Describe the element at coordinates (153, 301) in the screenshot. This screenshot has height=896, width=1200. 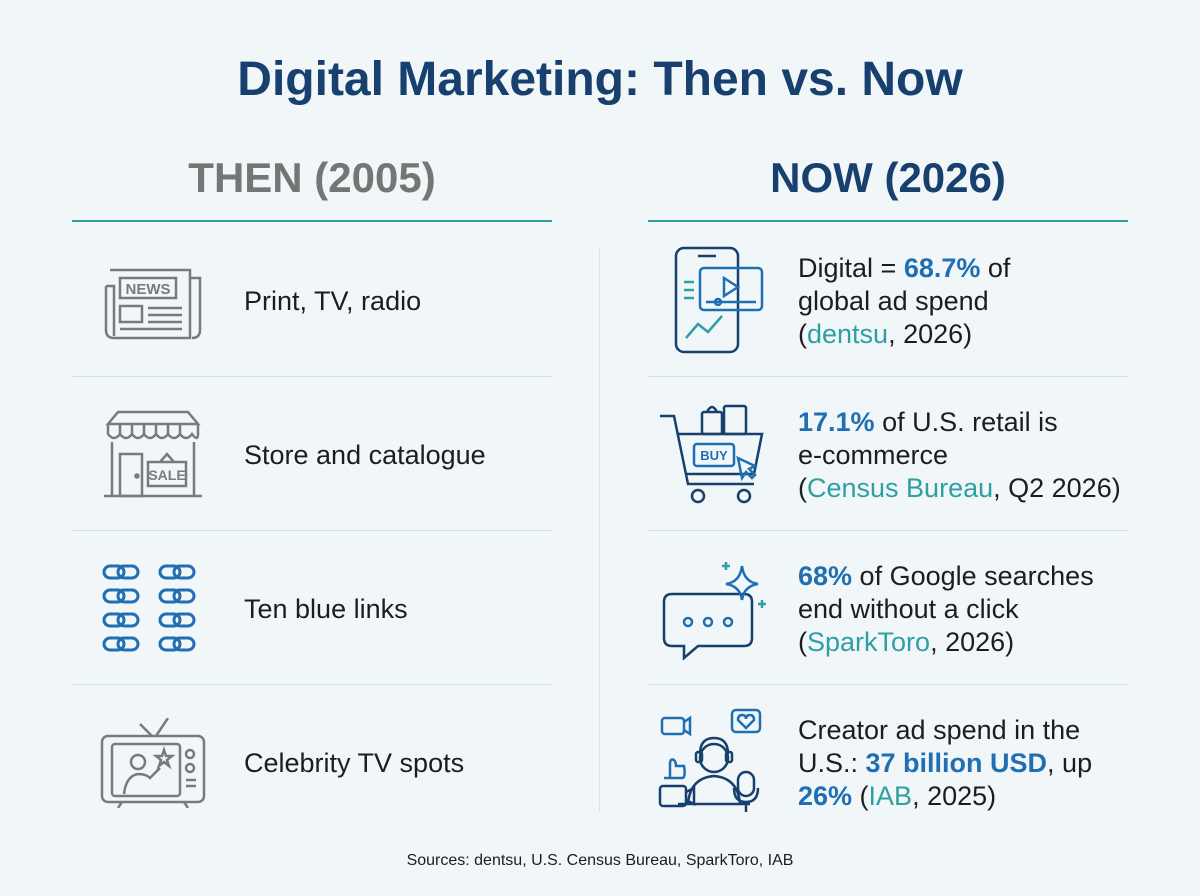
I see `newspaper-icon: NEWS` at that location.